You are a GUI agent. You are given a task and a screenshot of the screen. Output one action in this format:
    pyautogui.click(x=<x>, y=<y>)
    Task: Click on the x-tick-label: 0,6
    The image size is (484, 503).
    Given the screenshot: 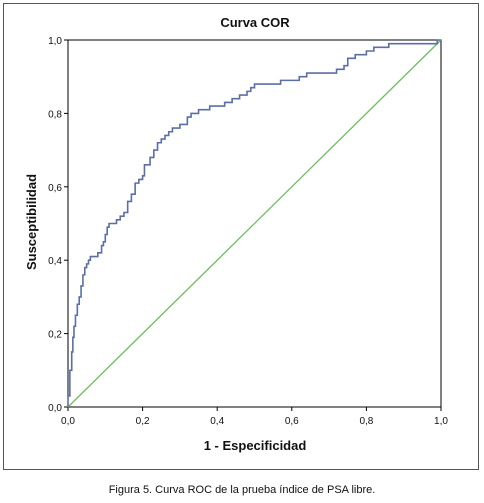 What is the action you would take?
    pyautogui.click(x=292, y=421)
    